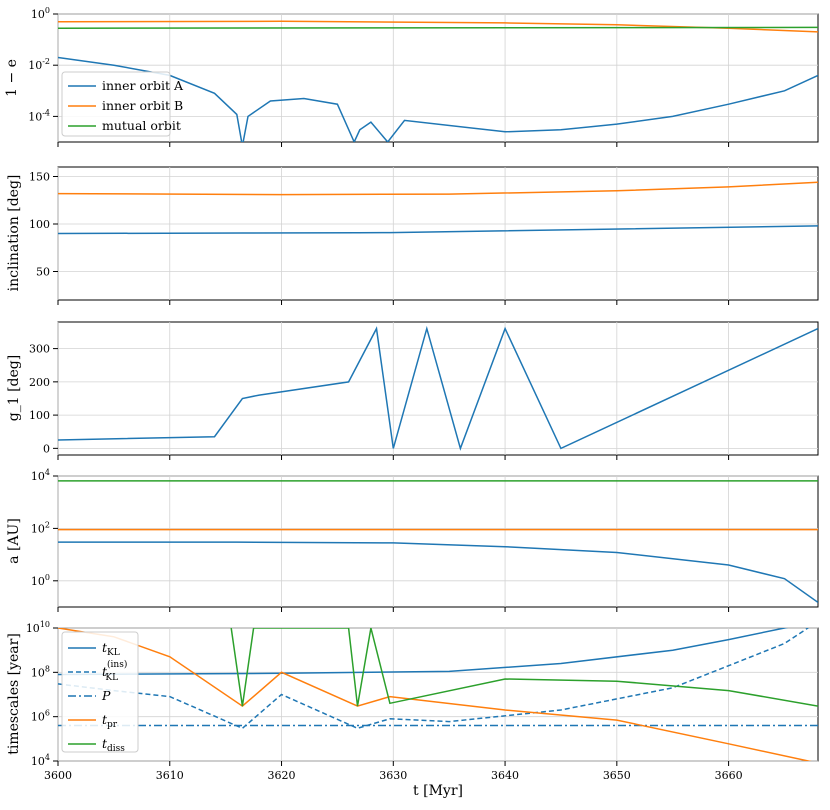  What do you see at coordinates (40, 527) in the screenshot?
I see `y-tick-label: 102` at bounding box center [40, 527].